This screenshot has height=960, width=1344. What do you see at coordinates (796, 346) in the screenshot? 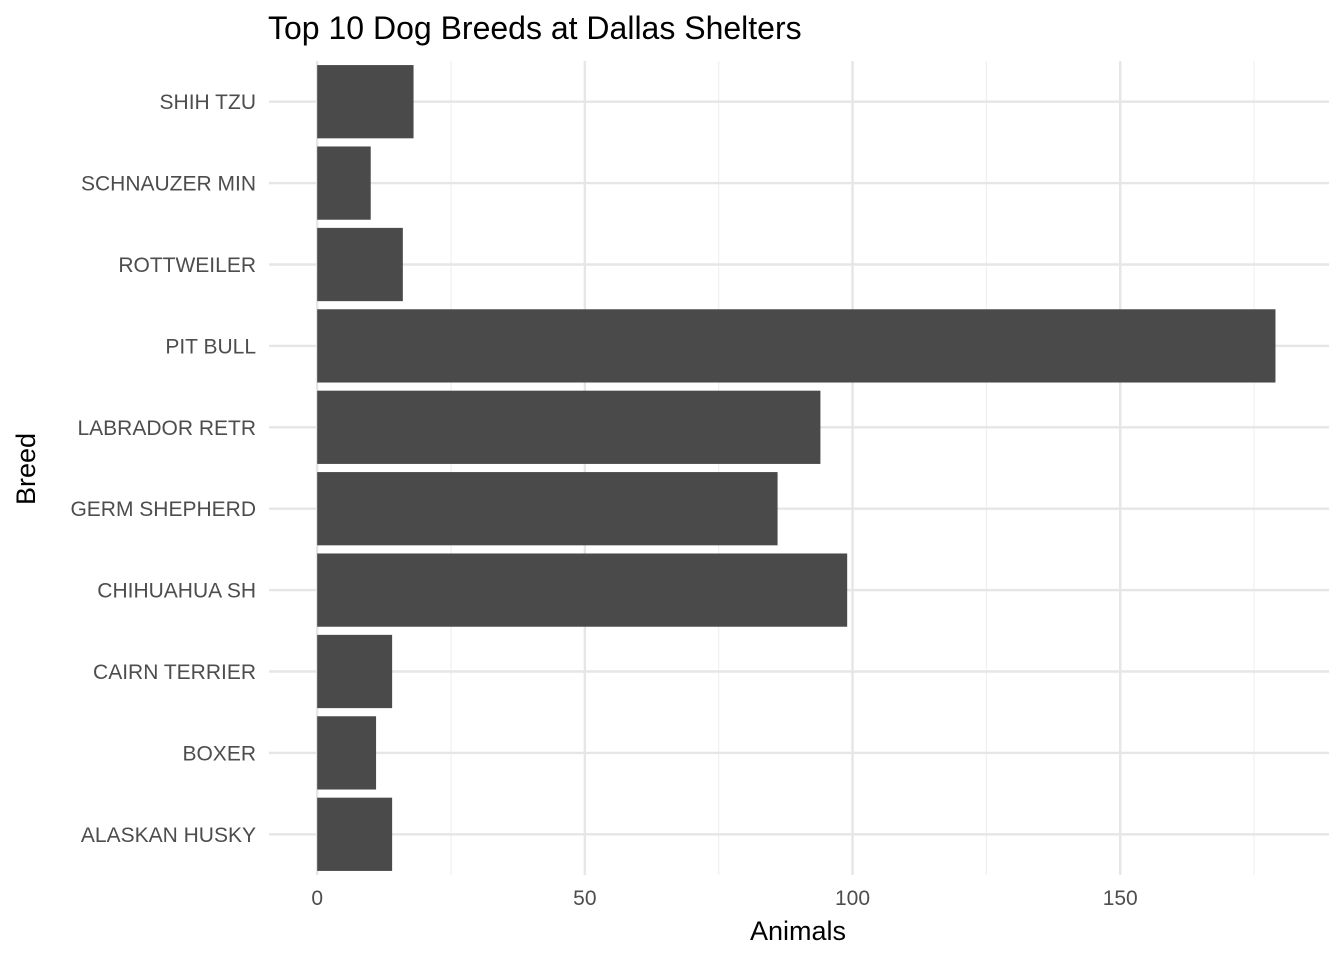
I see `bar-pit-bull` at bounding box center [796, 346].